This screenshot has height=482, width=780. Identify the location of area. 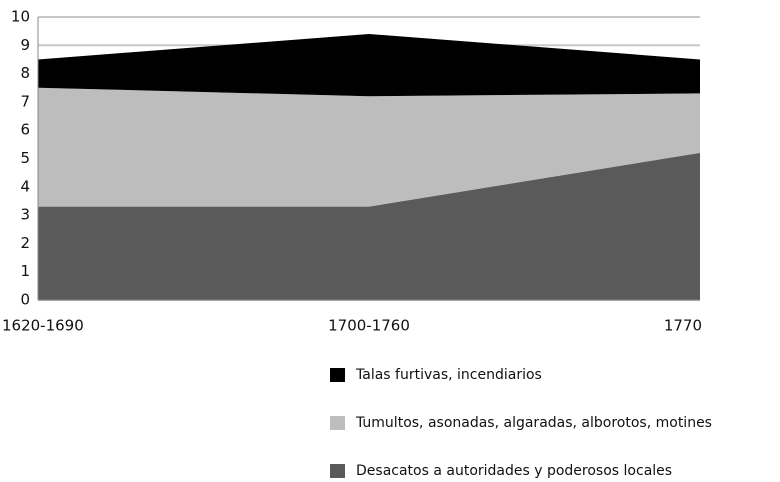
(369, 65).